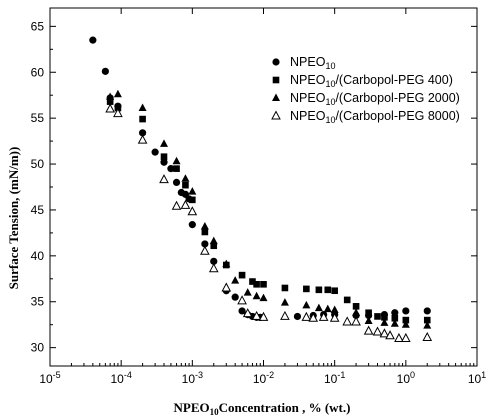 Image resolution: width=488 pixels, height=418 pixels. I want to click on y-tick-label: 60, so click(38, 72).